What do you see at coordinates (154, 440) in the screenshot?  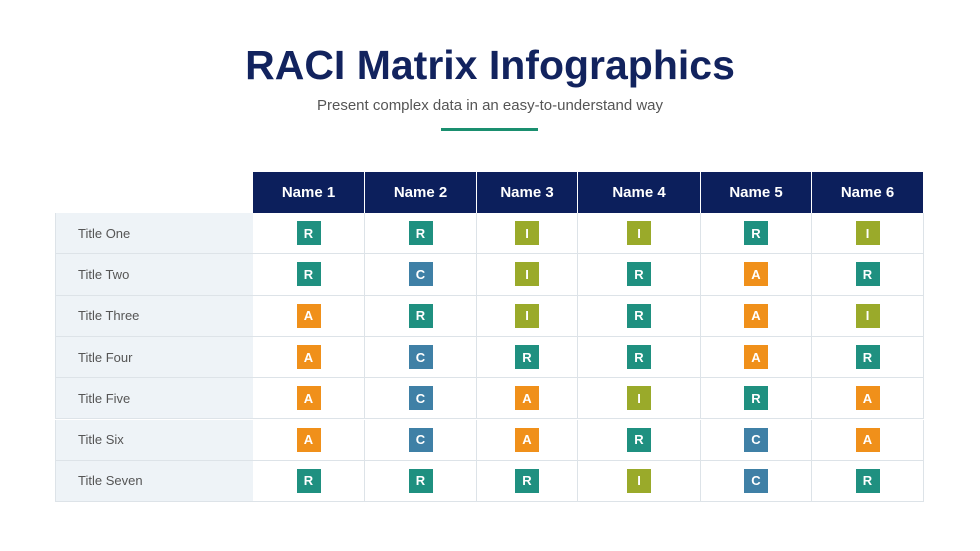 I see `row-title: Title Six` at bounding box center [154, 440].